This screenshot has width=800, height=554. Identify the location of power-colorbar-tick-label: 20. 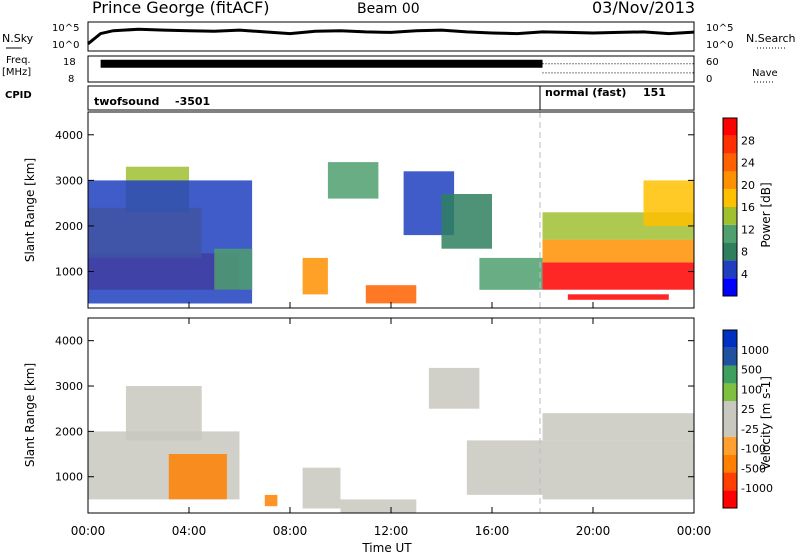
(748, 185).